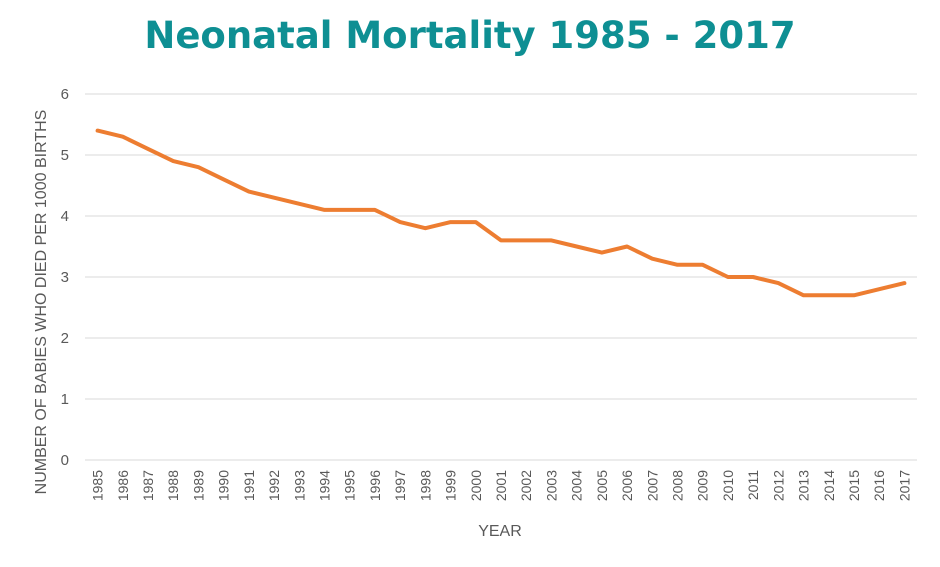  What do you see at coordinates (400, 485) in the screenshot?
I see `x-tick-label: 1997` at bounding box center [400, 485].